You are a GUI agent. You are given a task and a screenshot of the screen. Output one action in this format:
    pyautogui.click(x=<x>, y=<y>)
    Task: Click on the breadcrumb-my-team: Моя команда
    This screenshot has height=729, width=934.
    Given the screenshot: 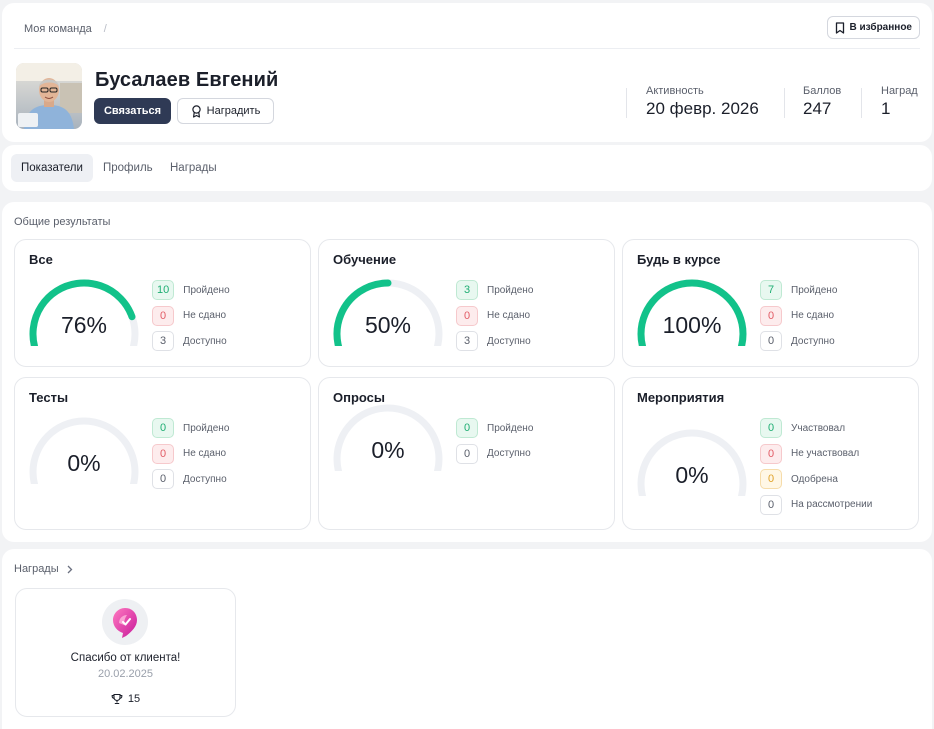 What is the action you would take?
    pyautogui.click(x=58, y=29)
    